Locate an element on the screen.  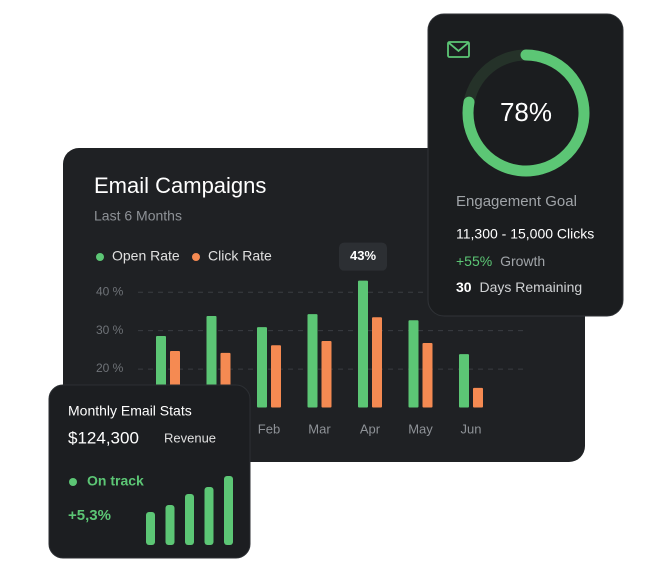
donut-label: 78% is located at coordinates (526, 112).